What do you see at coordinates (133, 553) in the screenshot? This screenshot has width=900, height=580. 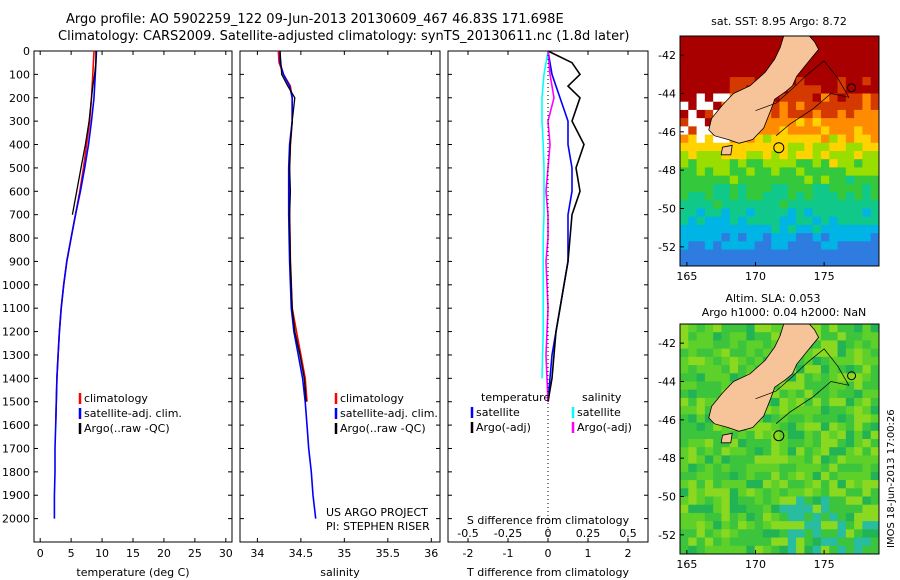 I see `x-tick-label: 15` at bounding box center [133, 553].